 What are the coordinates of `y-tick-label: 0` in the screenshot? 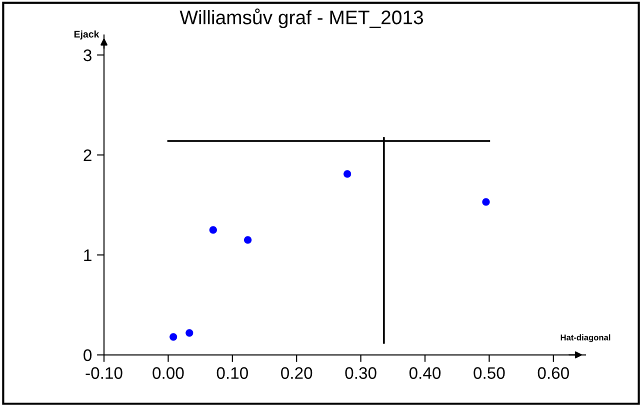 It's located at (88, 355).